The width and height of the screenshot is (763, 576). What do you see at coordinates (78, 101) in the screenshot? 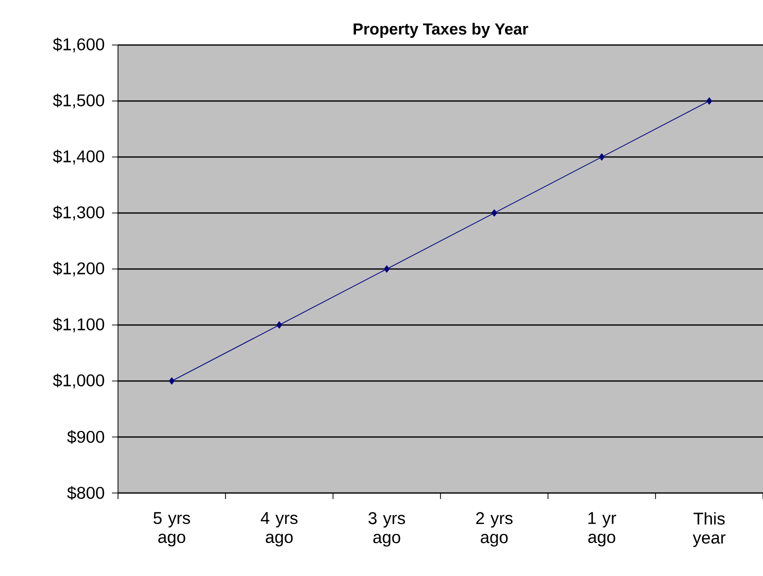
I see `y-tick-label: $1,500` at bounding box center [78, 101].